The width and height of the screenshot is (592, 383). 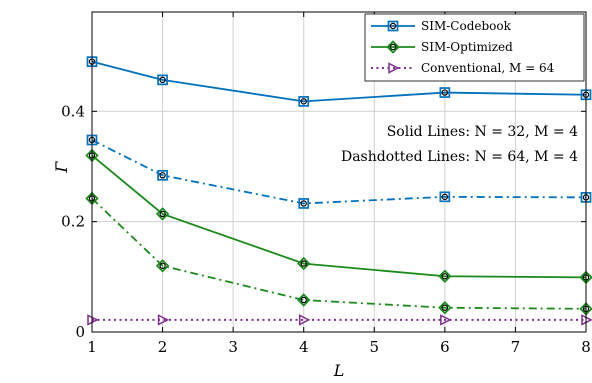 What do you see at coordinates (466, 26) in the screenshot?
I see `legend-label: SIM-Codebook` at bounding box center [466, 26].